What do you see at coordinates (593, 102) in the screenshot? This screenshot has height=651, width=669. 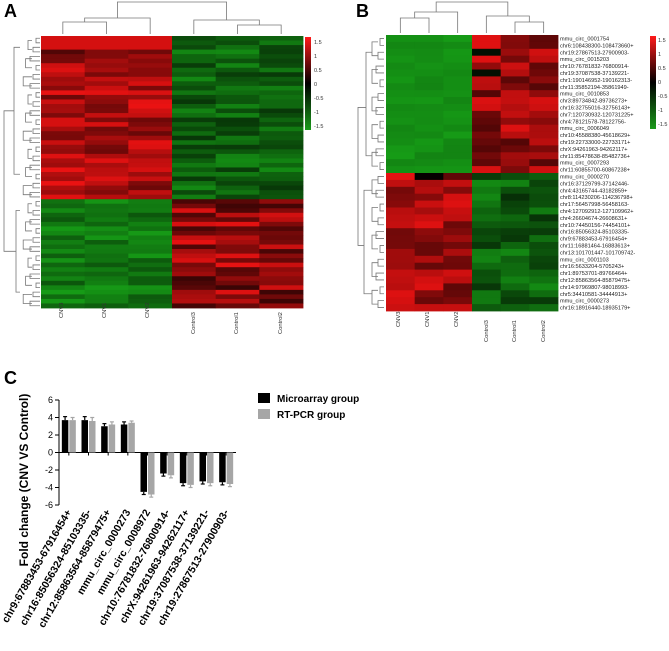 I see `heatmap-b-row-label: chr3:89734842-89736273+` at bounding box center [593, 102].